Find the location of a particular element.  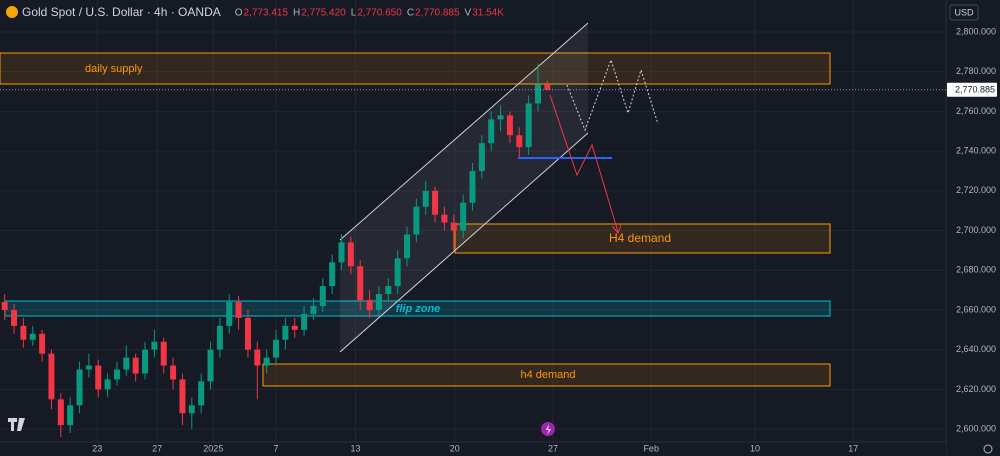

y-tick-label: 2,640.000 is located at coordinates (976, 349).